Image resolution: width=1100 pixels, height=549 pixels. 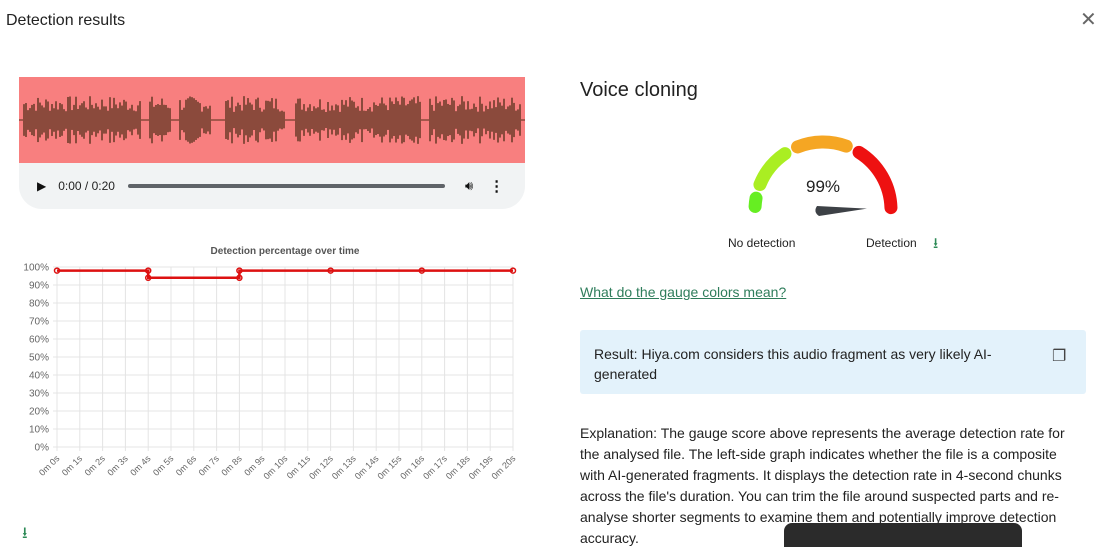 I want to click on toast, so click(x=903, y=535).